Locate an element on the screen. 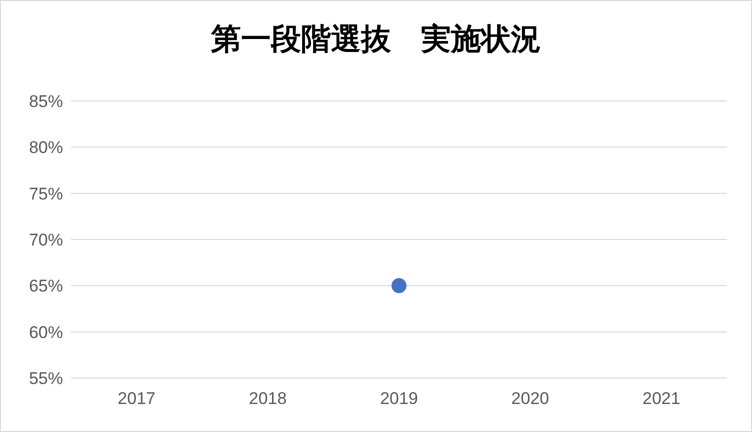 The image size is (752, 432). x-tick-label: 2017 is located at coordinates (137, 398).